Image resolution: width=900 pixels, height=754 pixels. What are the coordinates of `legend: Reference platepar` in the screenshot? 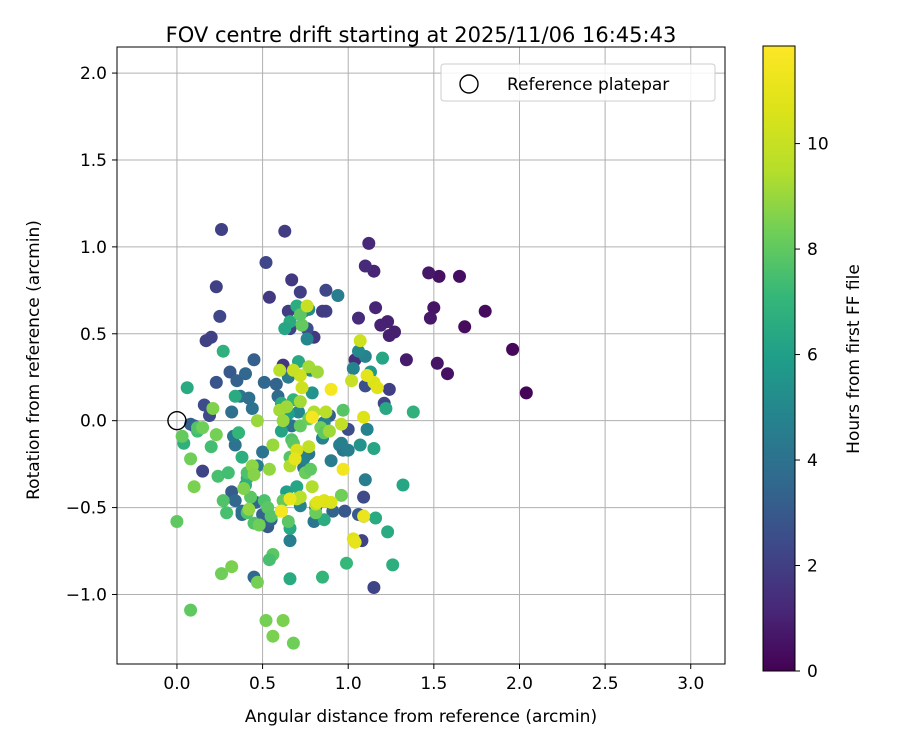 It's located at (578, 82).